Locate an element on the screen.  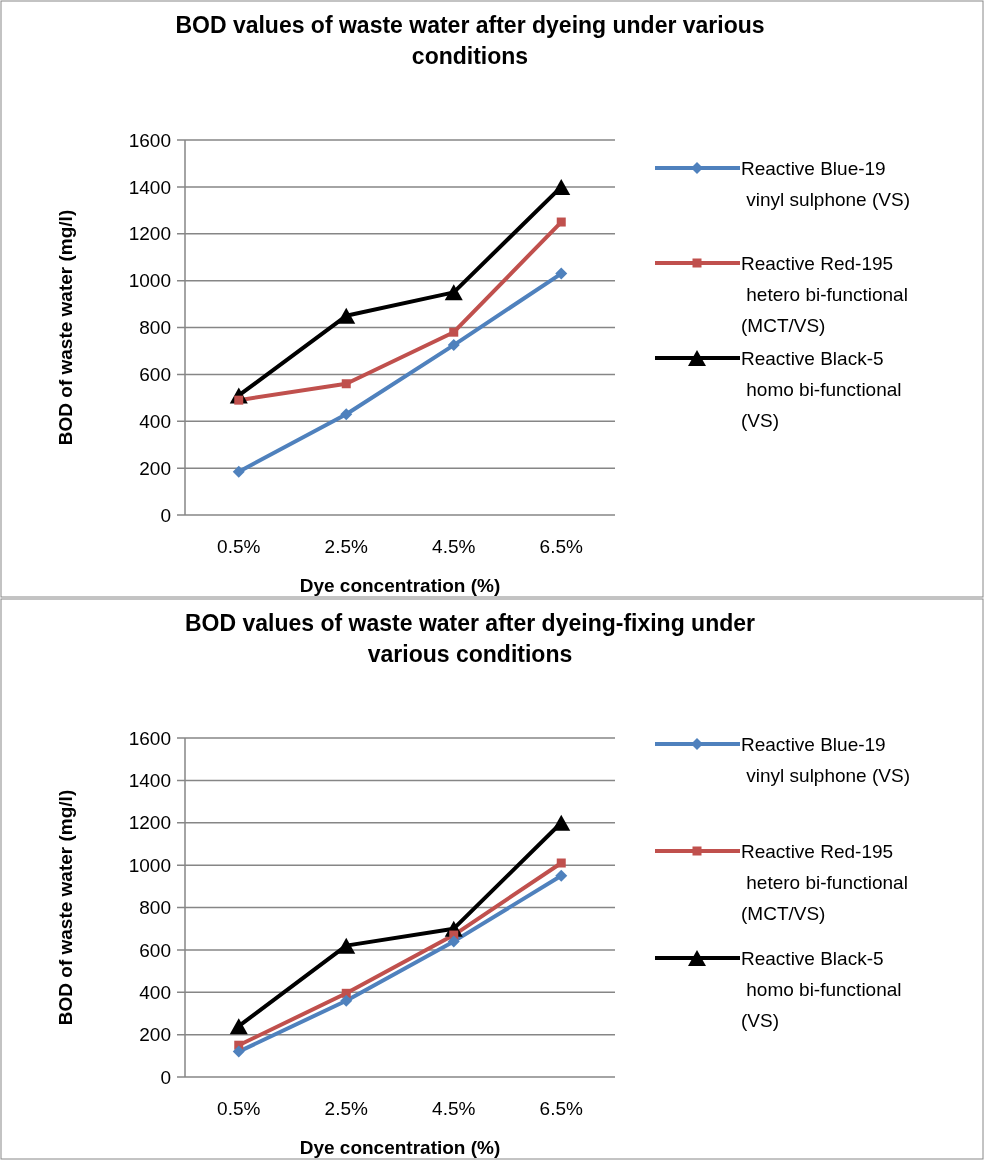
chart-title: BOD values of waste water after dyeing under various conditions is located at coordinates (470, 40).